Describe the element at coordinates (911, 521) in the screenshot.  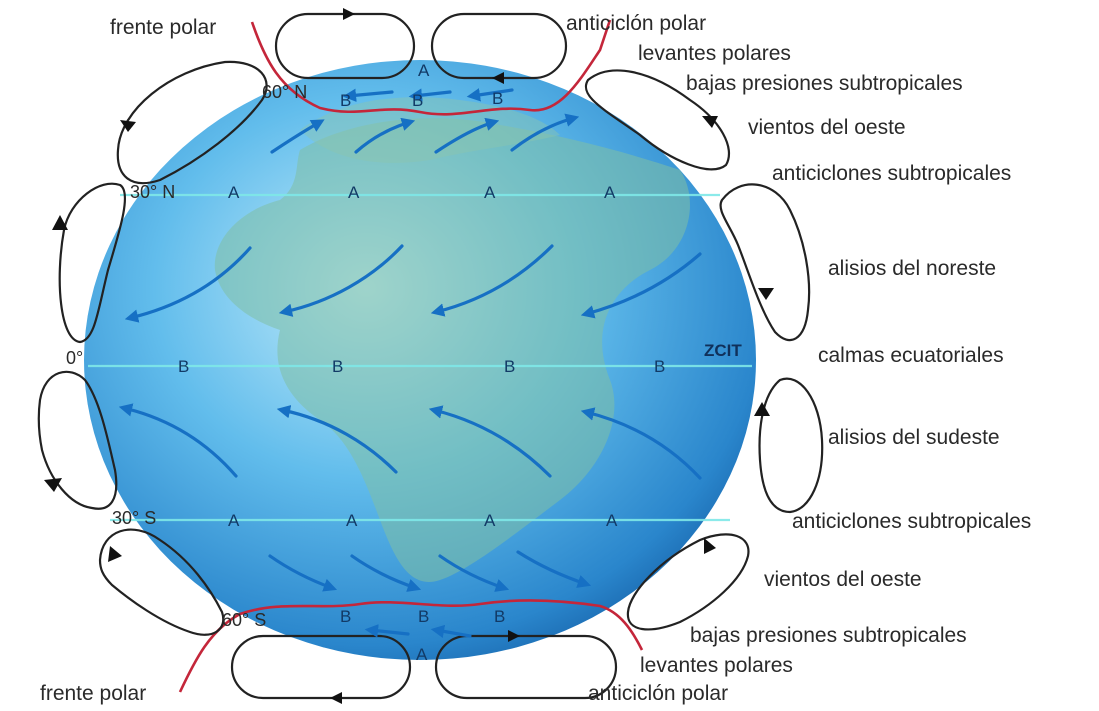
I see `label-anticiclones-subtrop-bottom: anticiclones subtropicales` at that location.